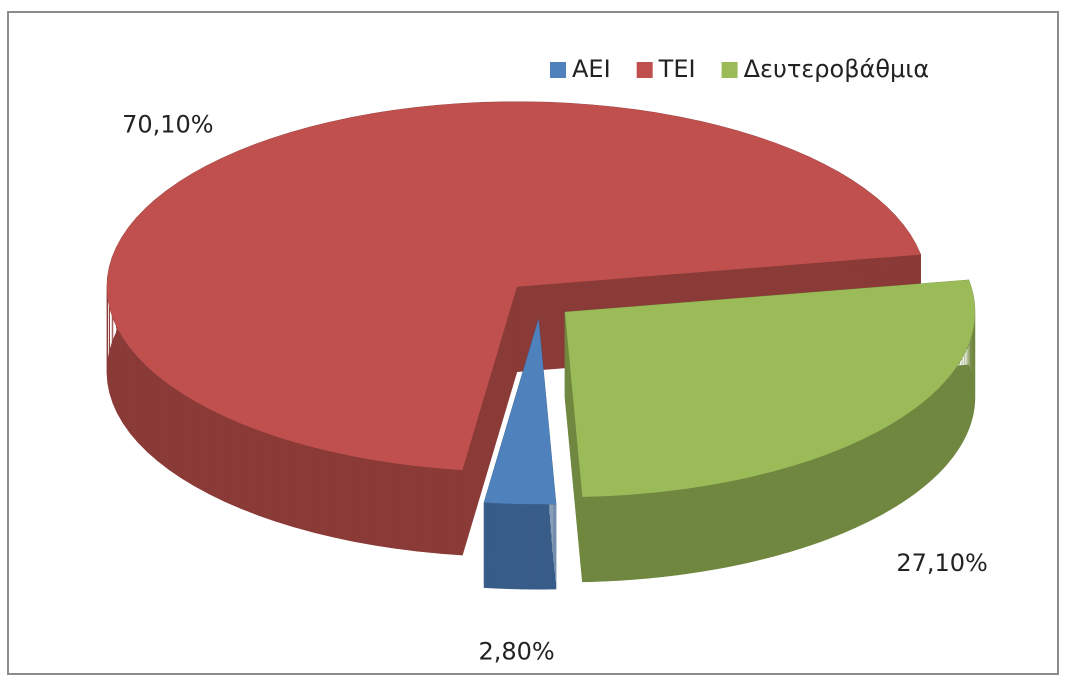  I want to click on legend-label: ΑΕΙ, so click(591, 69).